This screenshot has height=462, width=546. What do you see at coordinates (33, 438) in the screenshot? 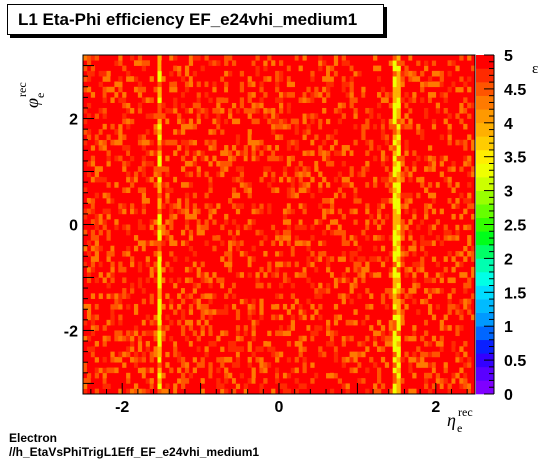
I see `footer-line-1: Electron` at bounding box center [33, 438].